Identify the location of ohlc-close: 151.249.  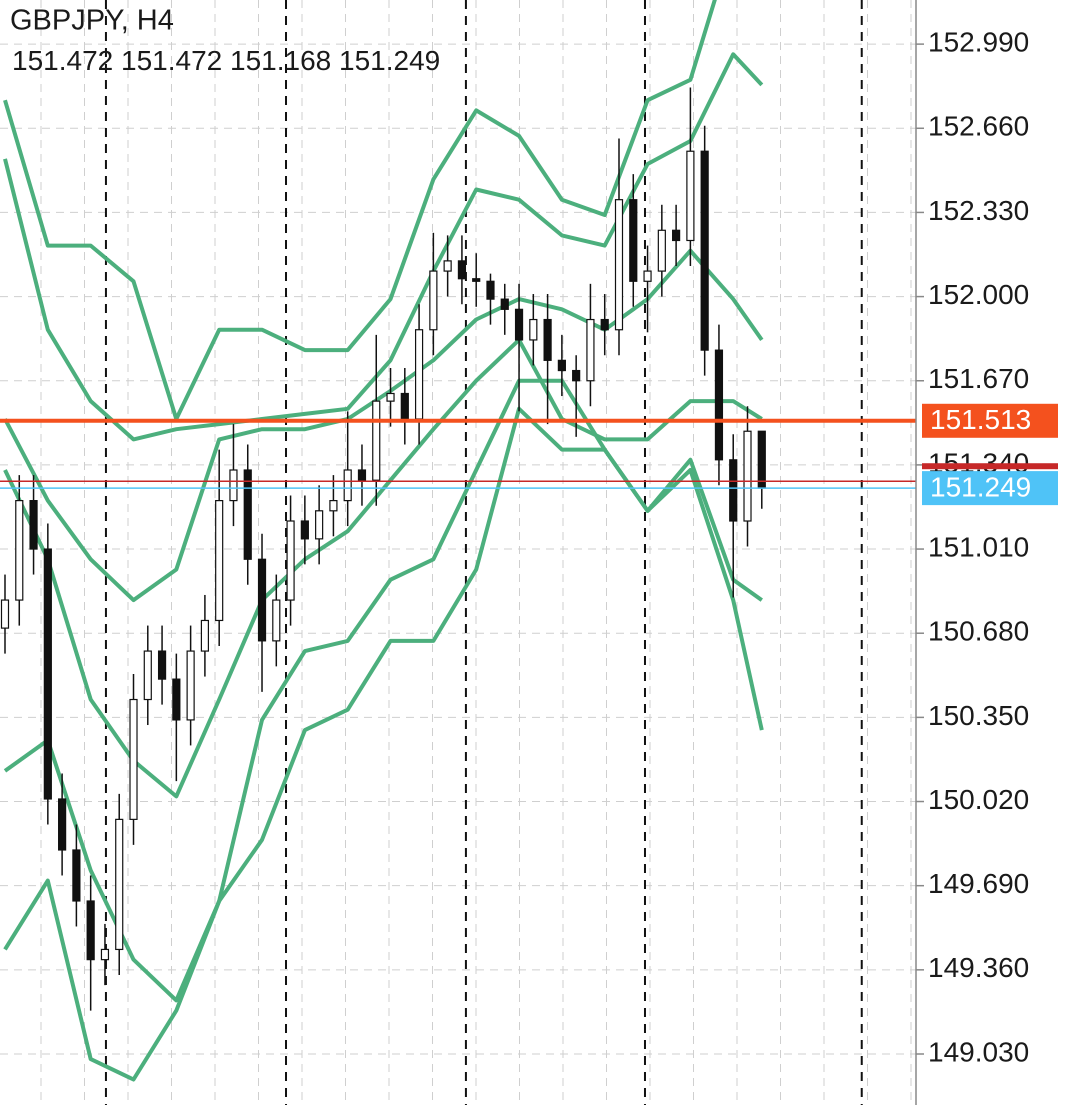
(389, 60).